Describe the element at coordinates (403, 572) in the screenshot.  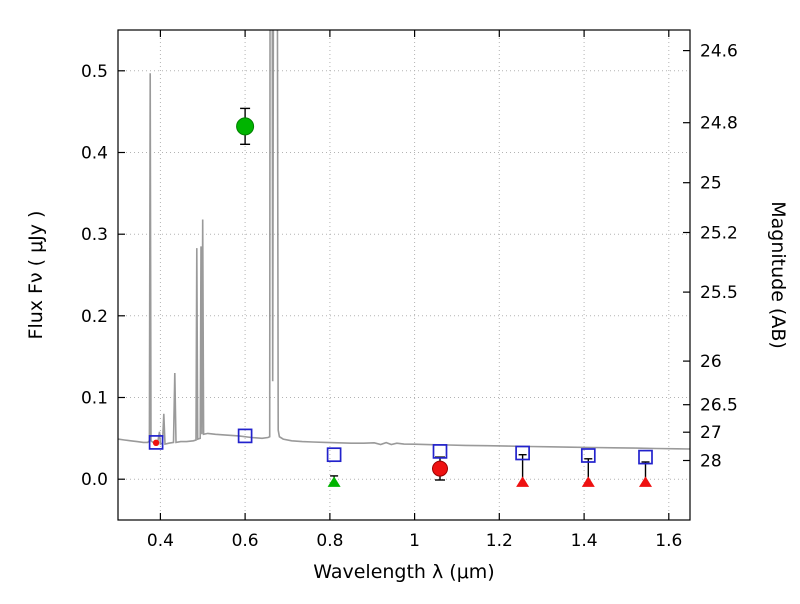
I see `x-axis-label: Wavelength λ (μm)` at that location.